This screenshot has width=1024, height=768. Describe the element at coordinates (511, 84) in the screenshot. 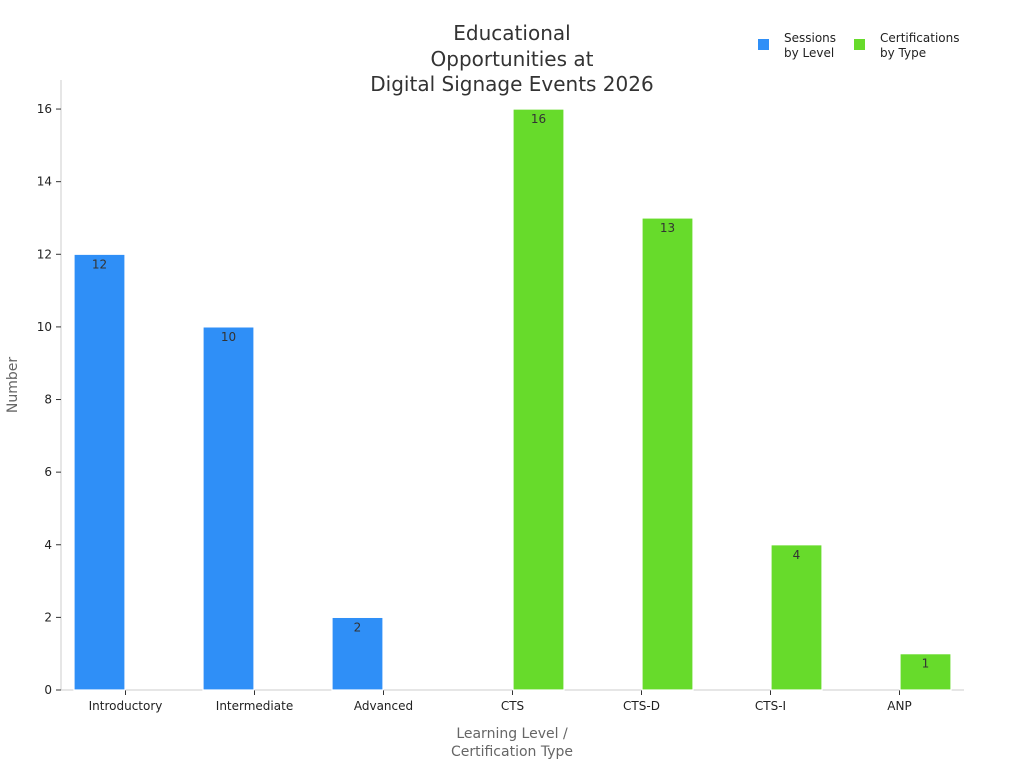

I see `chart-title-line: Digital Signage Events 2026` at that location.